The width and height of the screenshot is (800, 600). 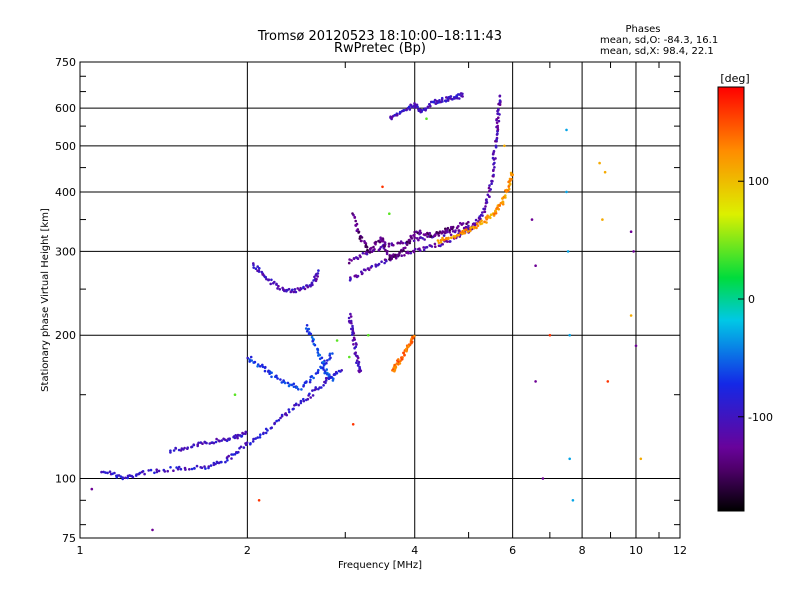 What do you see at coordinates (80, 550) in the screenshot?
I see `x-tick-label: 1` at bounding box center [80, 550].